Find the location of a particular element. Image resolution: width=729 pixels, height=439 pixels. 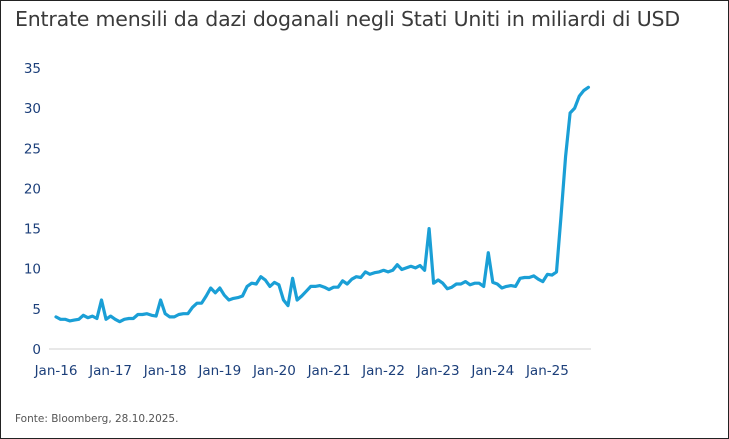

y-axis-ticks: 0 5 10 15 20 25 30 35 is located at coordinates (32, 209).